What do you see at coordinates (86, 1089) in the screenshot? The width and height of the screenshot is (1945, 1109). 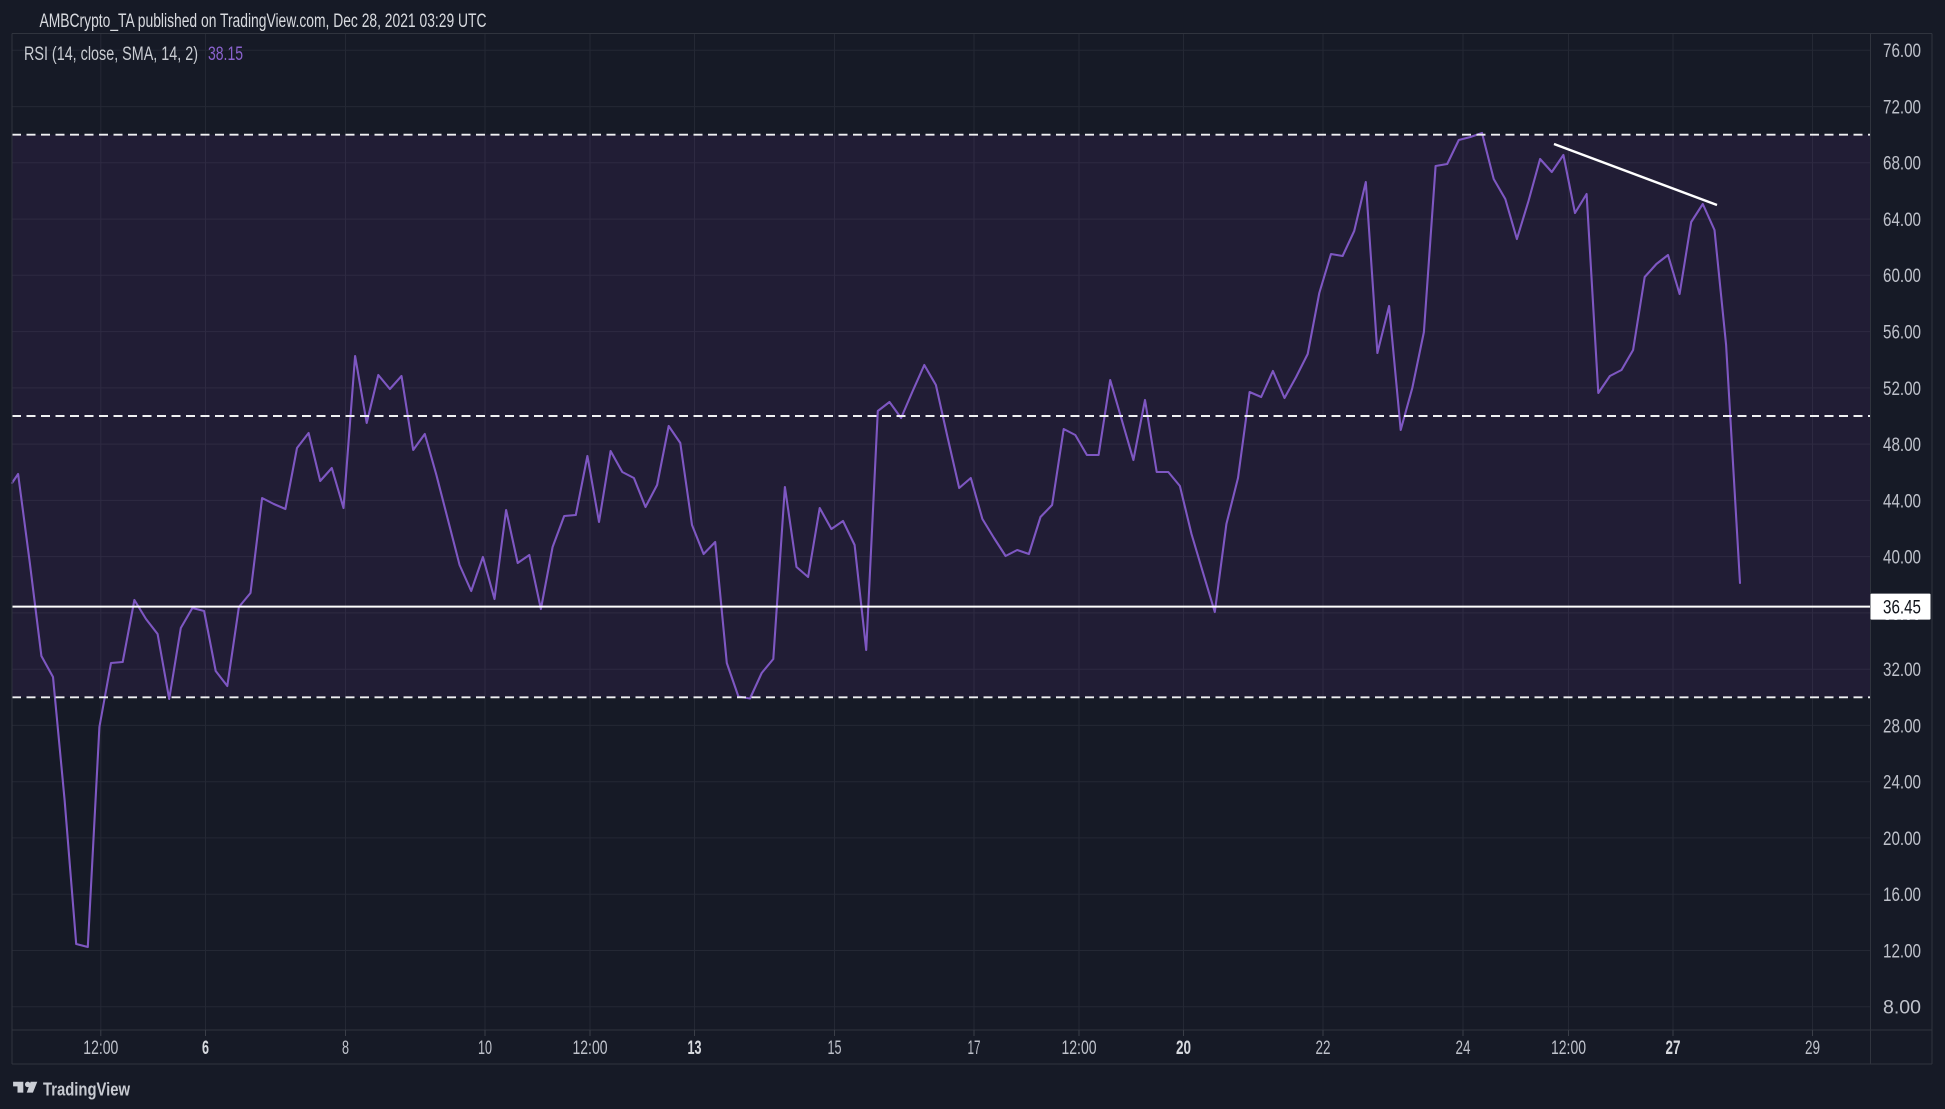 I see `svg-text: TradingView` at bounding box center [86, 1089].